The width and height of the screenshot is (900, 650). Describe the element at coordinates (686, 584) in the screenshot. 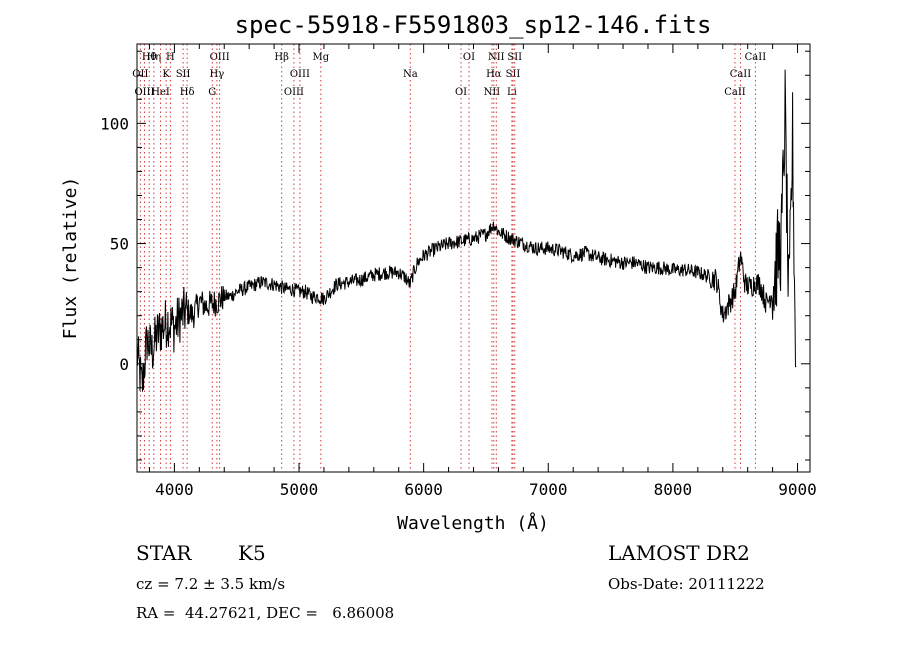

I see `obs-date: Obs-Date: 20111222` at that location.